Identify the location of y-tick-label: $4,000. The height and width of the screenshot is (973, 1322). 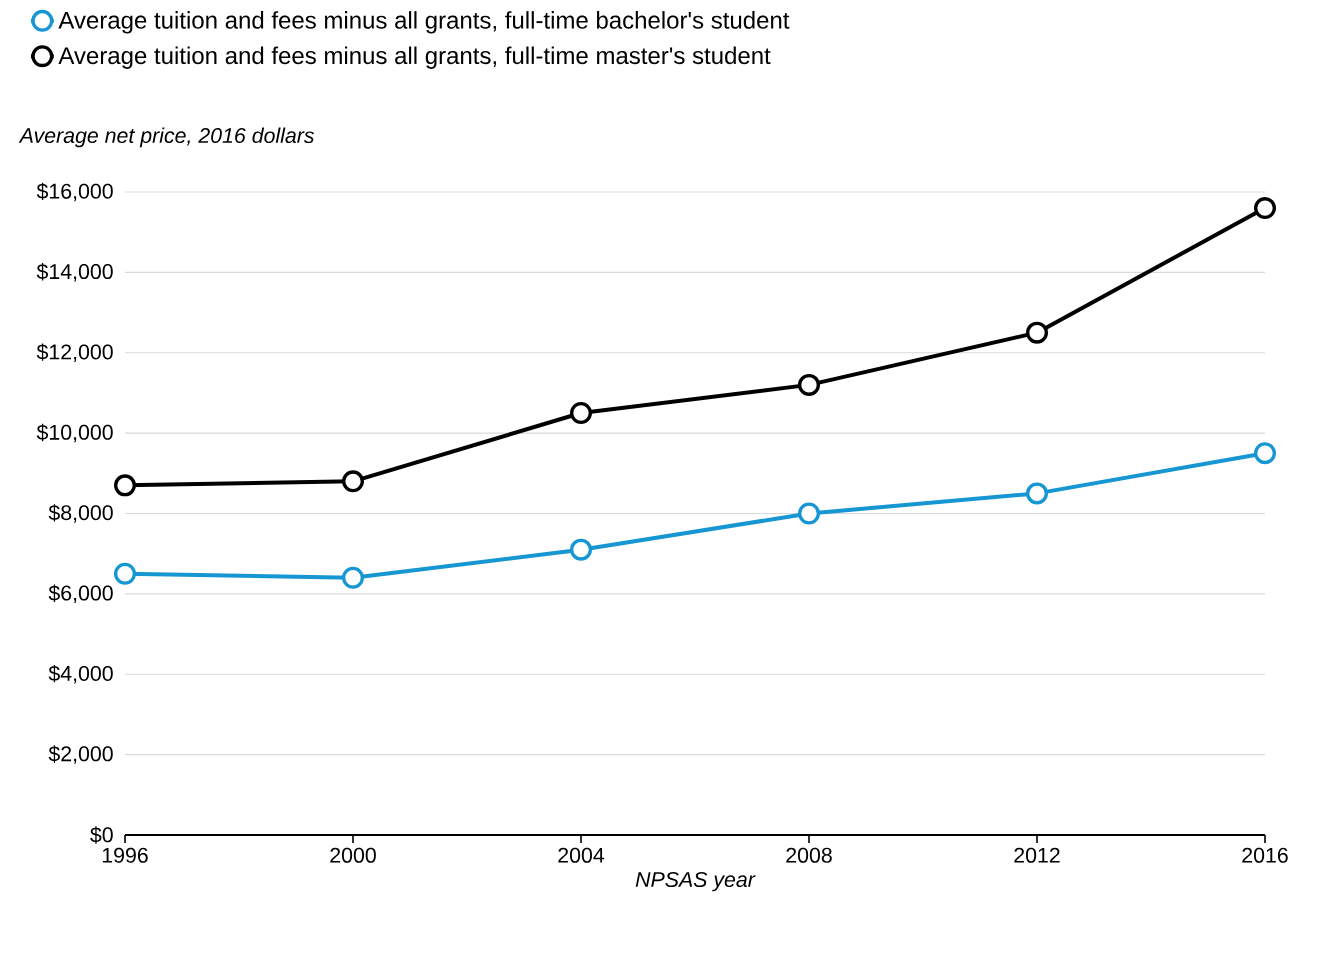
(80, 674).